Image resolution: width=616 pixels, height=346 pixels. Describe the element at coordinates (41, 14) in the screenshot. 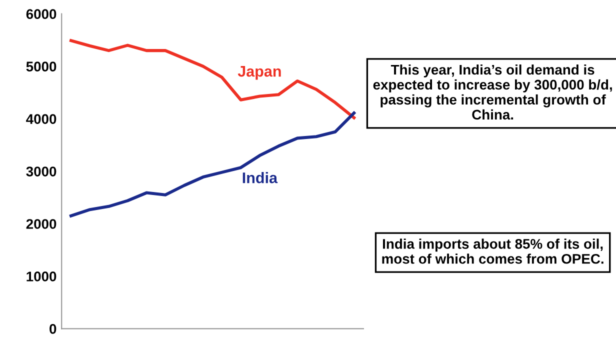

I see `y-tick-label: 6000` at that location.